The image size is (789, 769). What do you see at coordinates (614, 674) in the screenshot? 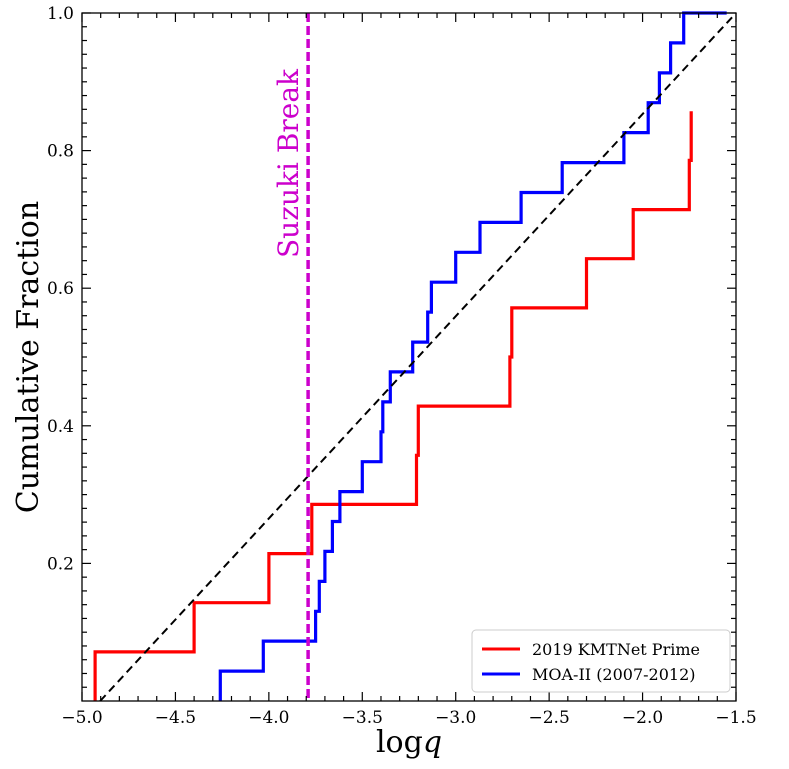
I see `legend-label-moa: MOA-II (2007-2012)` at bounding box center [614, 674].